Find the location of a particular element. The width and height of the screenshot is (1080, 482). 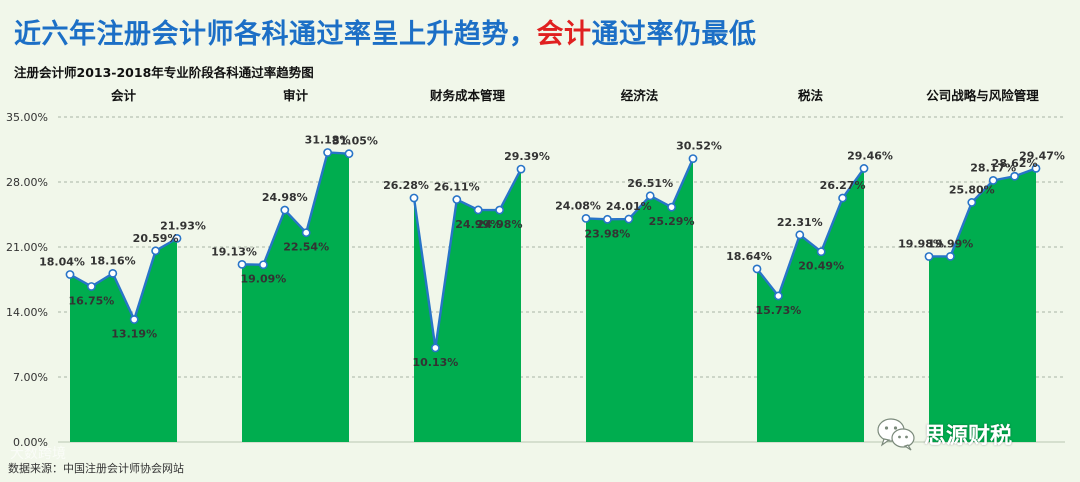

headline-part1: 近六年注册会计师各科通过率呈上升趋势， is located at coordinates (275, 34).